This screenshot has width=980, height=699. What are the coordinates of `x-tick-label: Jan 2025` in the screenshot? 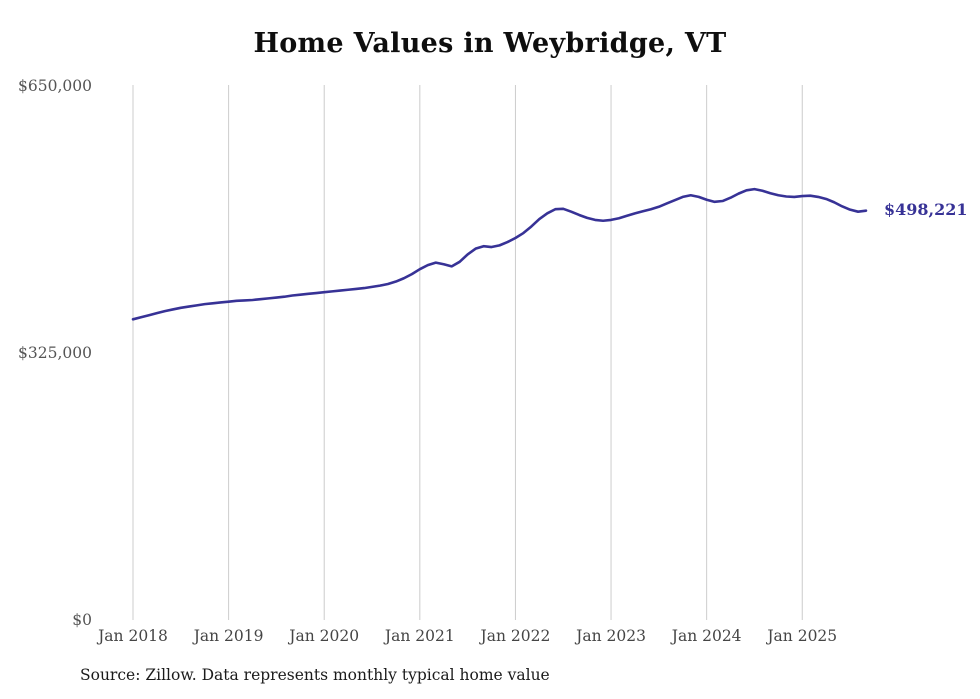 It's located at (801, 636).